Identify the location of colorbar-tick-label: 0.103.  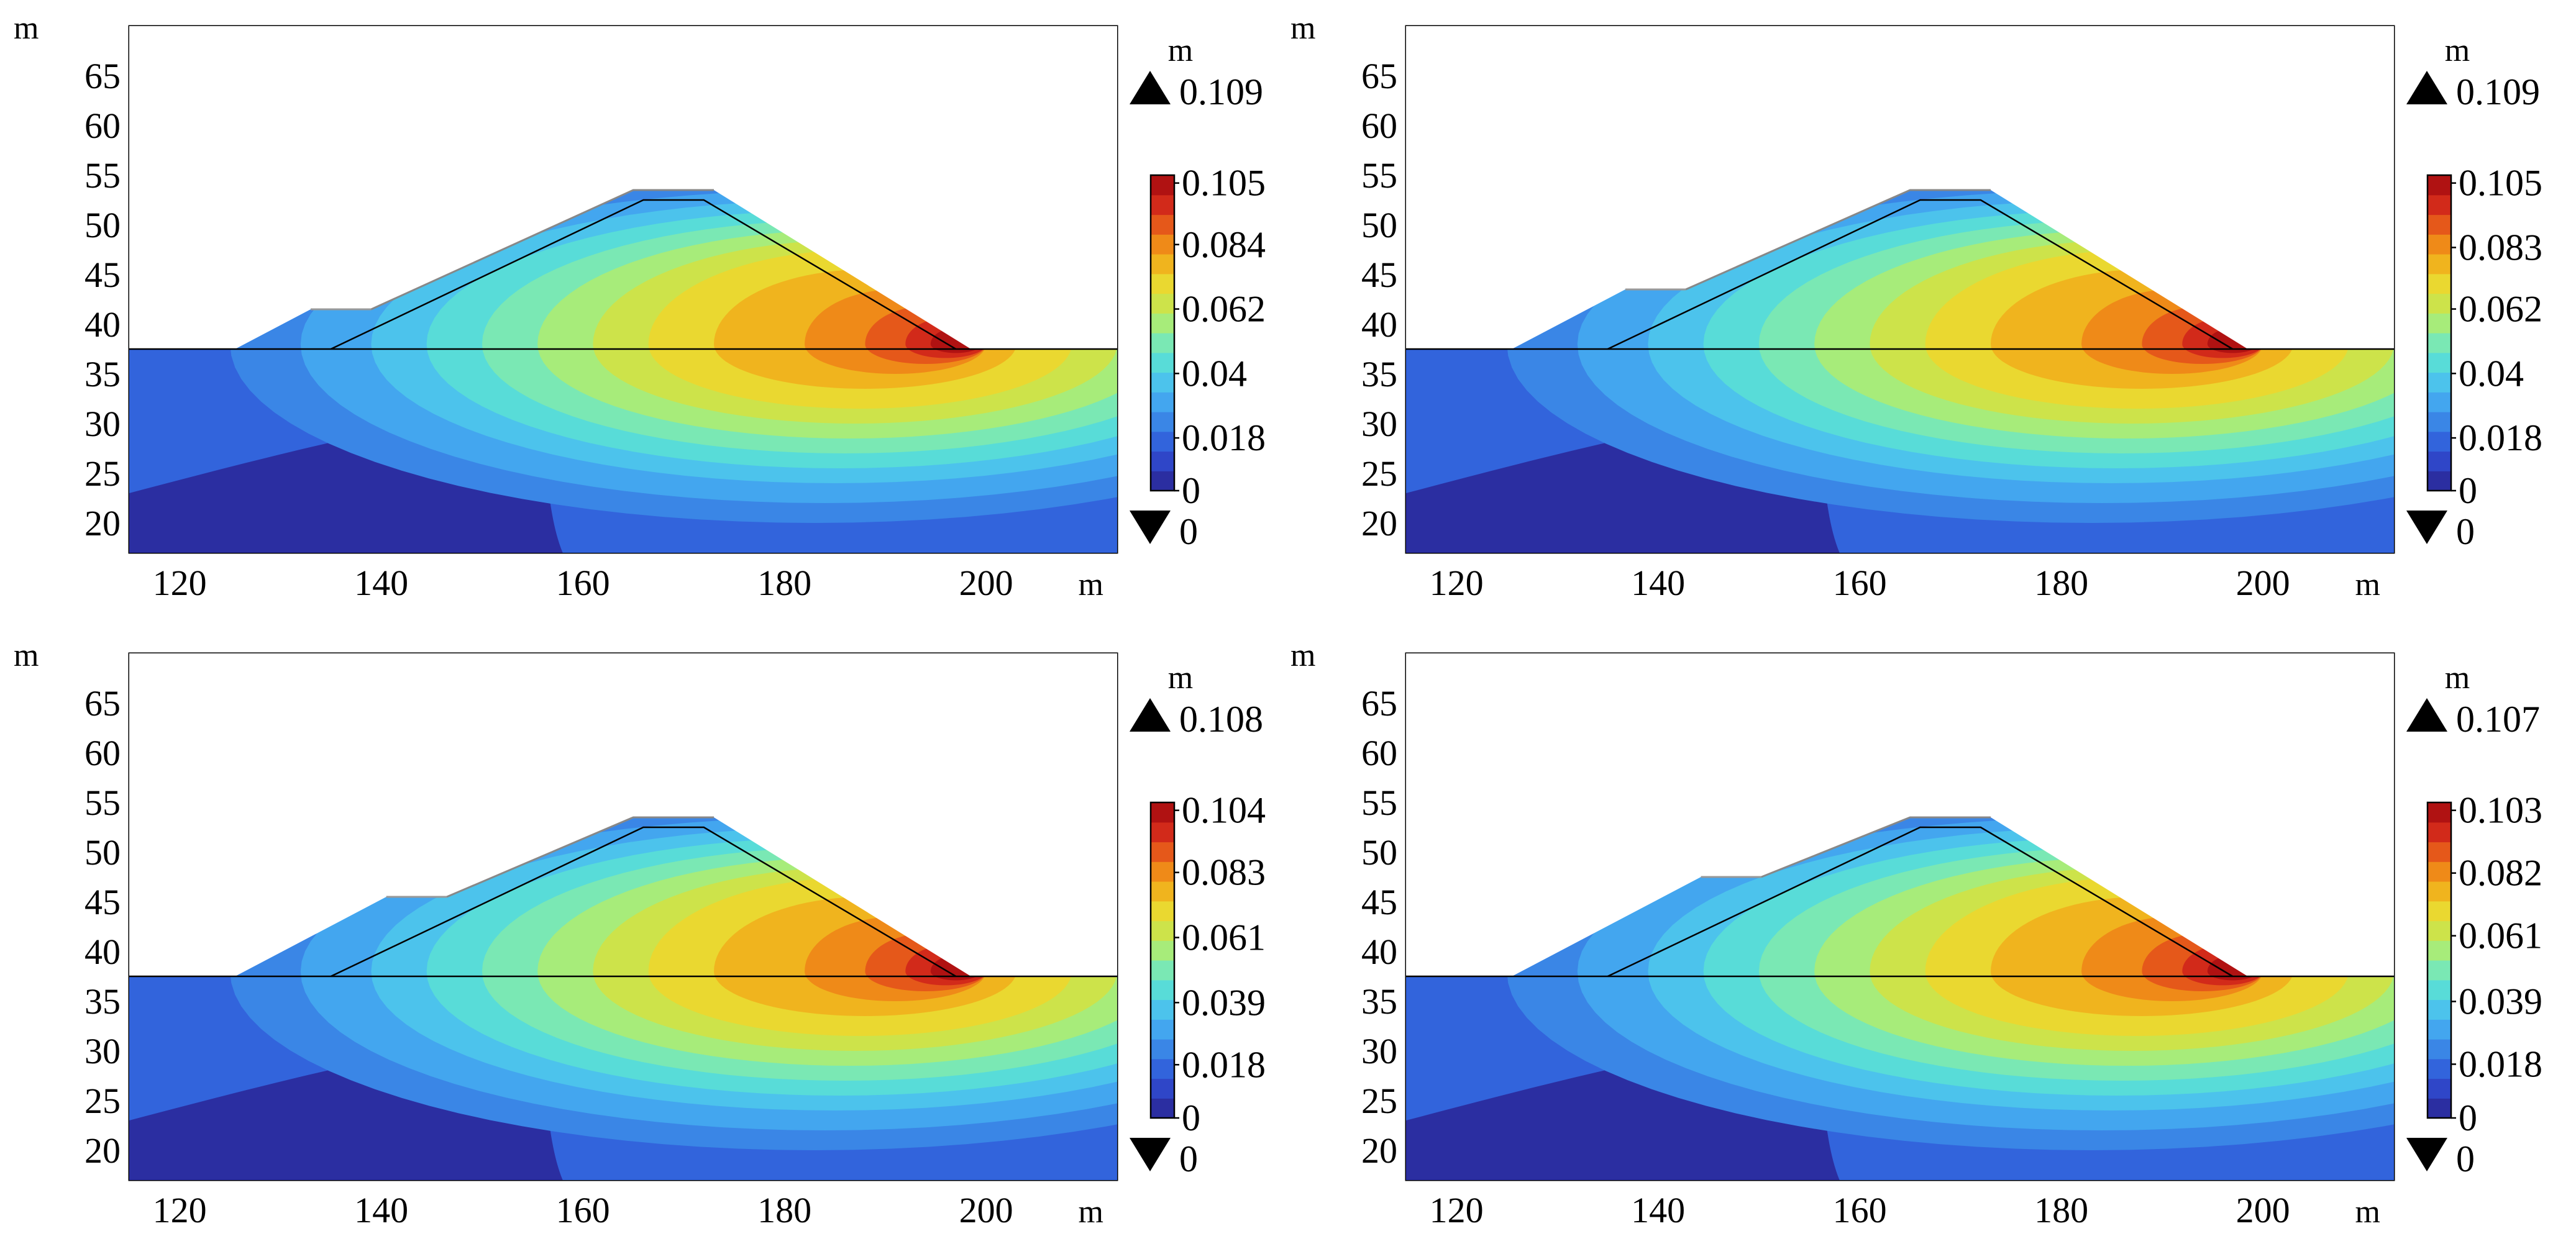
(2500, 810).